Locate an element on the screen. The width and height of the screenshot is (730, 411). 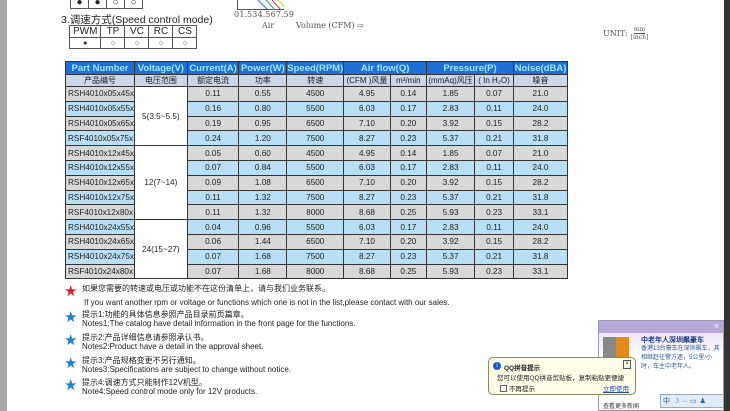
mode-header: VC is located at coordinates (137, 31).